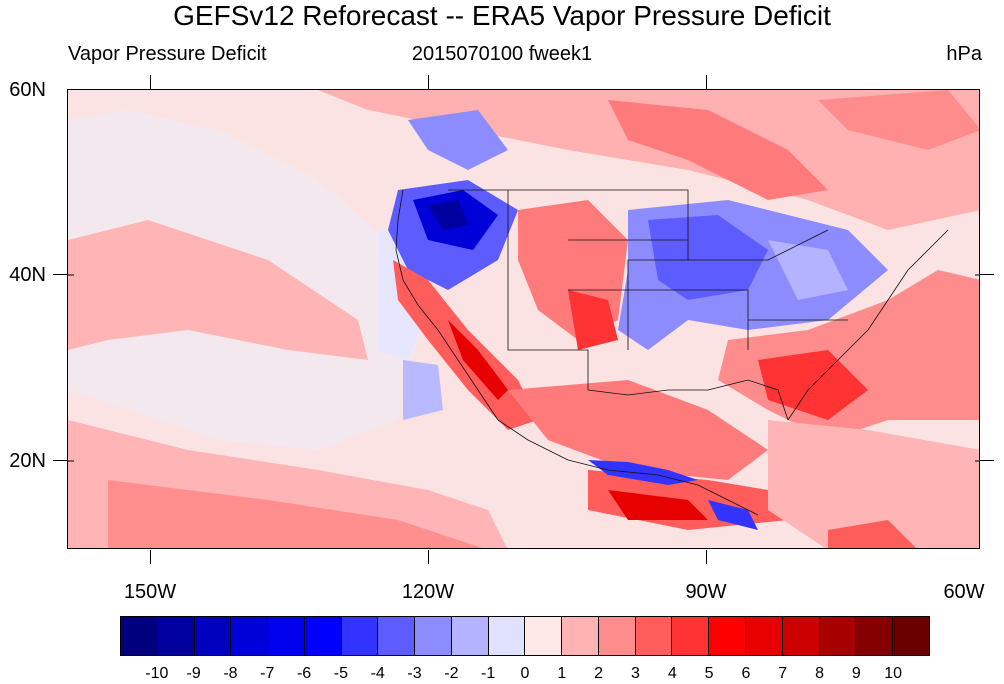 The height and width of the screenshot is (684, 1004). What do you see at coordinates (60, 274) in the screenshot?
I see `tick-40n` at bounding box center [60, 274].